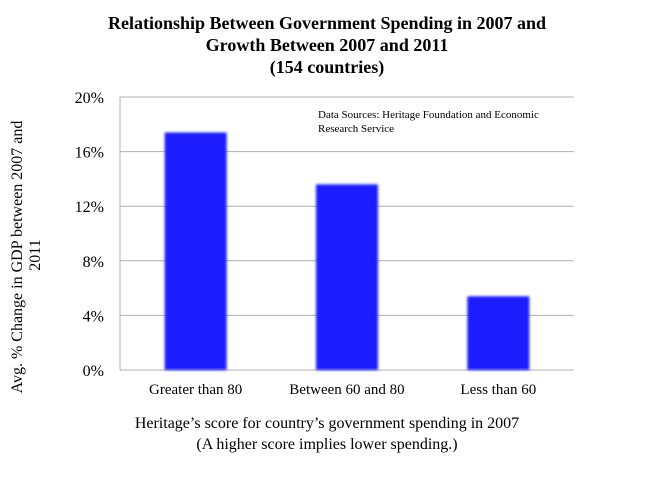  I want to click on y-tick-label: 16%, so click(89, 153).